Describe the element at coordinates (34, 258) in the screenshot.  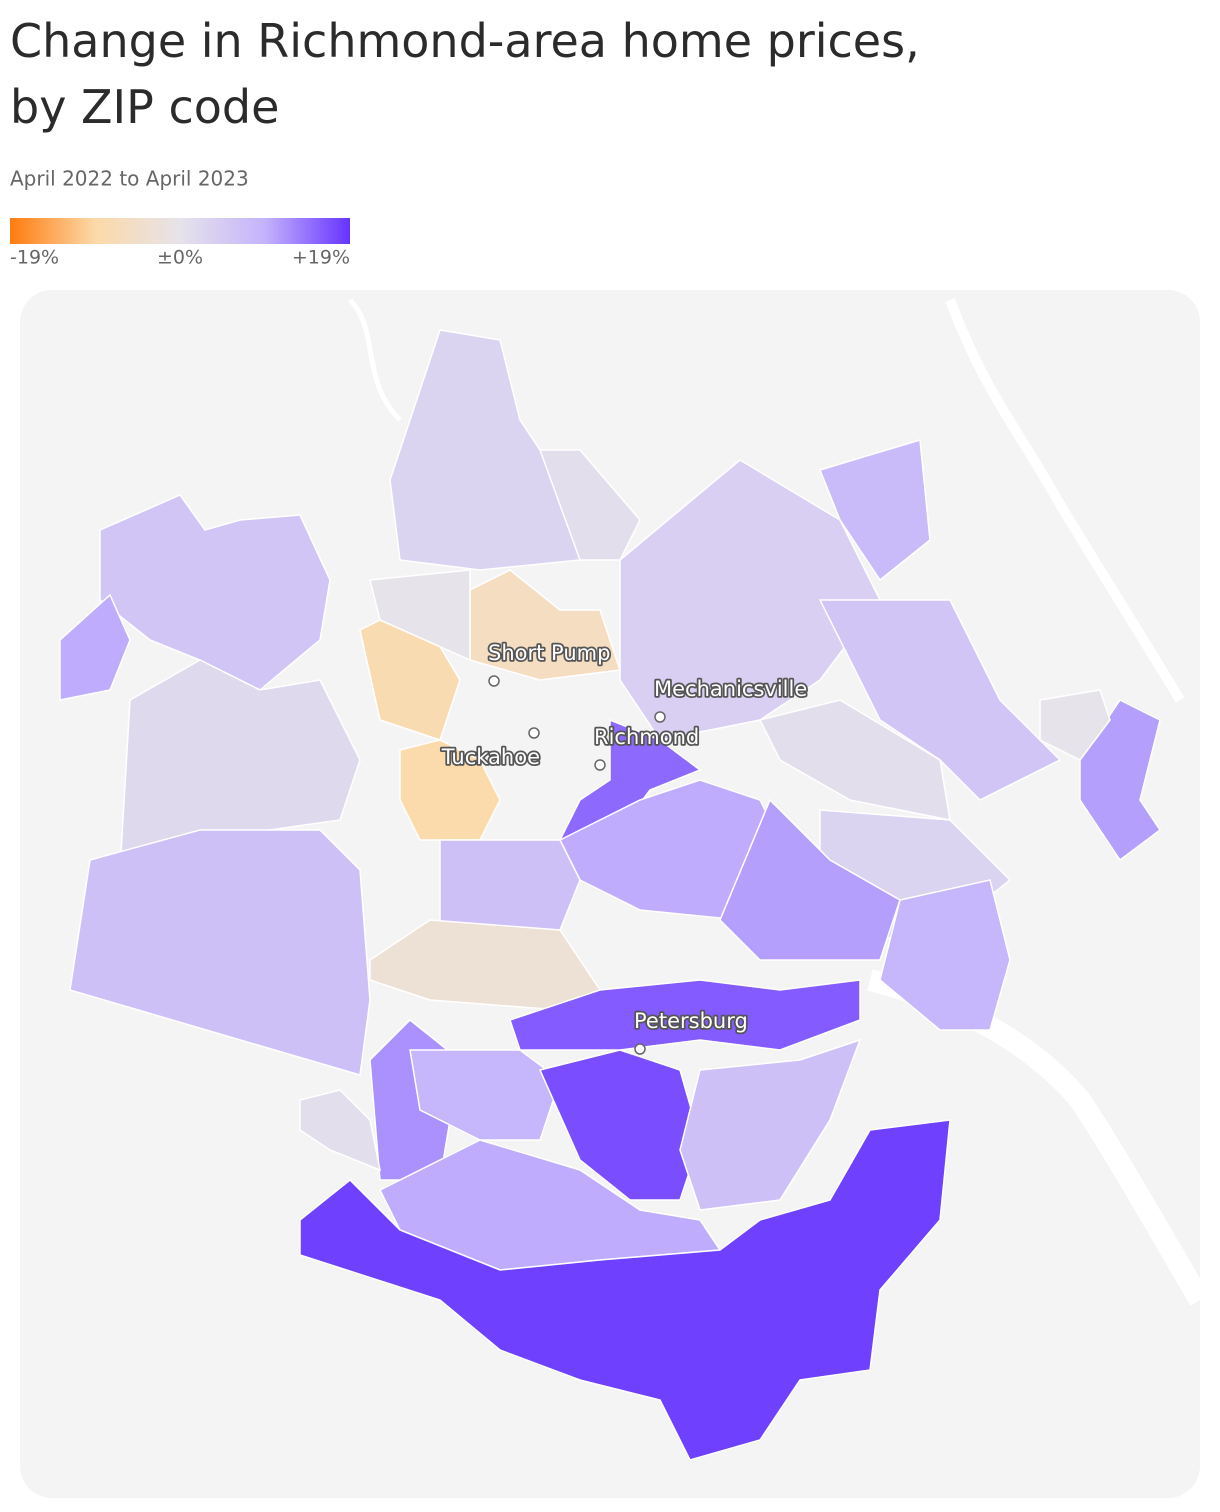
I see `legend-label: -19%` at that location.